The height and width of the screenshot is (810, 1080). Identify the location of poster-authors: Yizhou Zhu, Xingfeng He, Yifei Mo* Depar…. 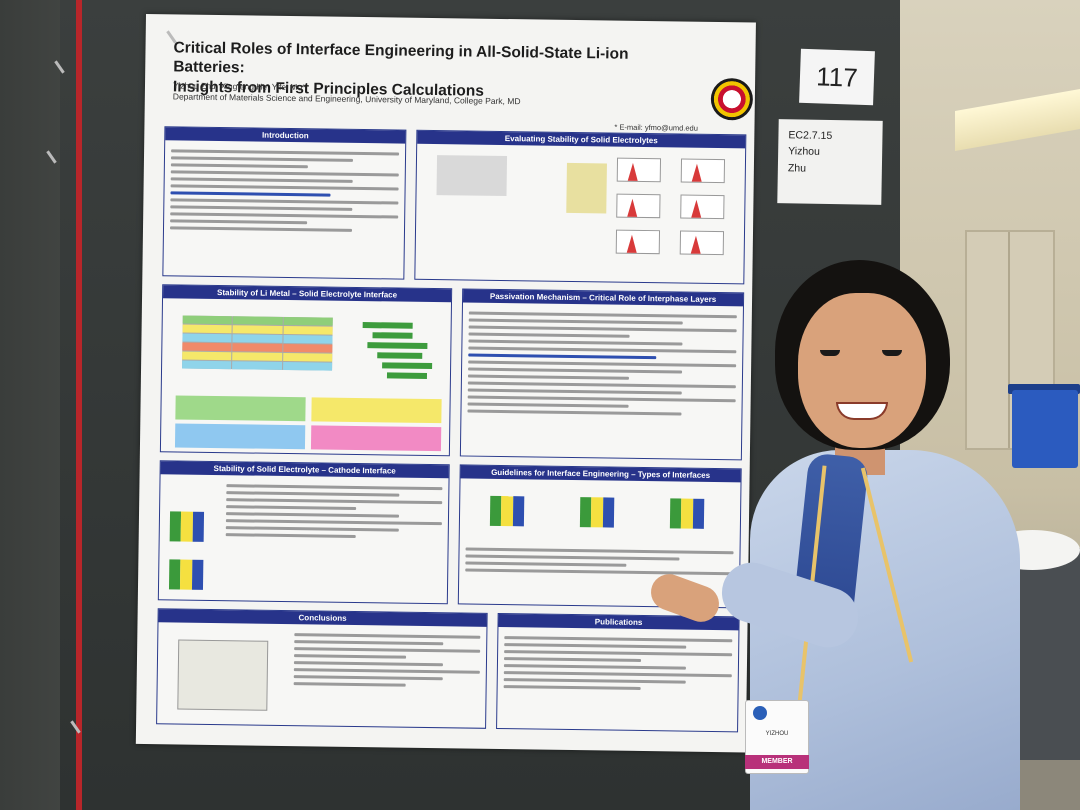
(347, 93).